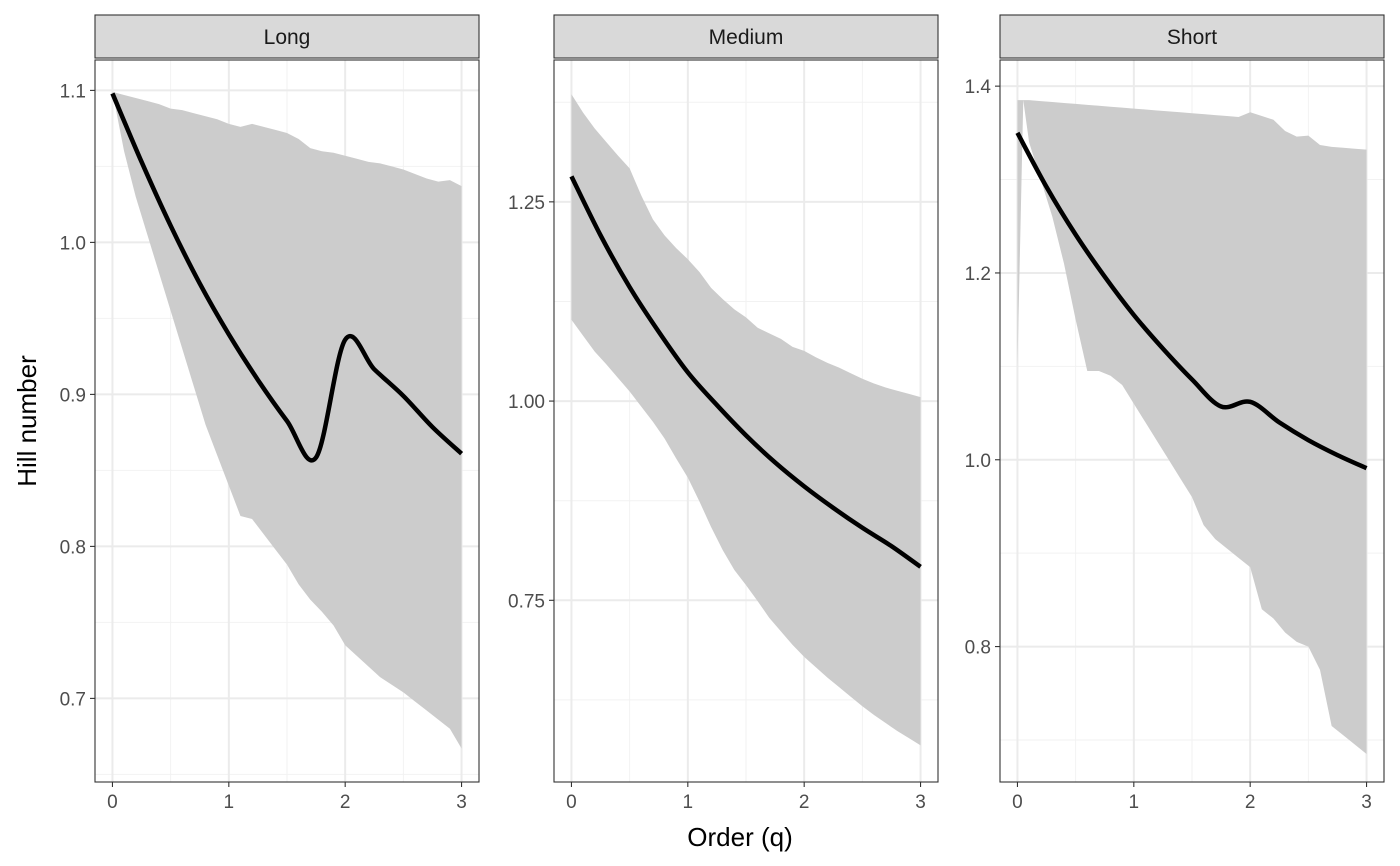 This screenshot has height=866, width=1400. Describe the element at coordinates (526, 601) in the screenshot. I see `y-tick-label: 0.75` at that location.